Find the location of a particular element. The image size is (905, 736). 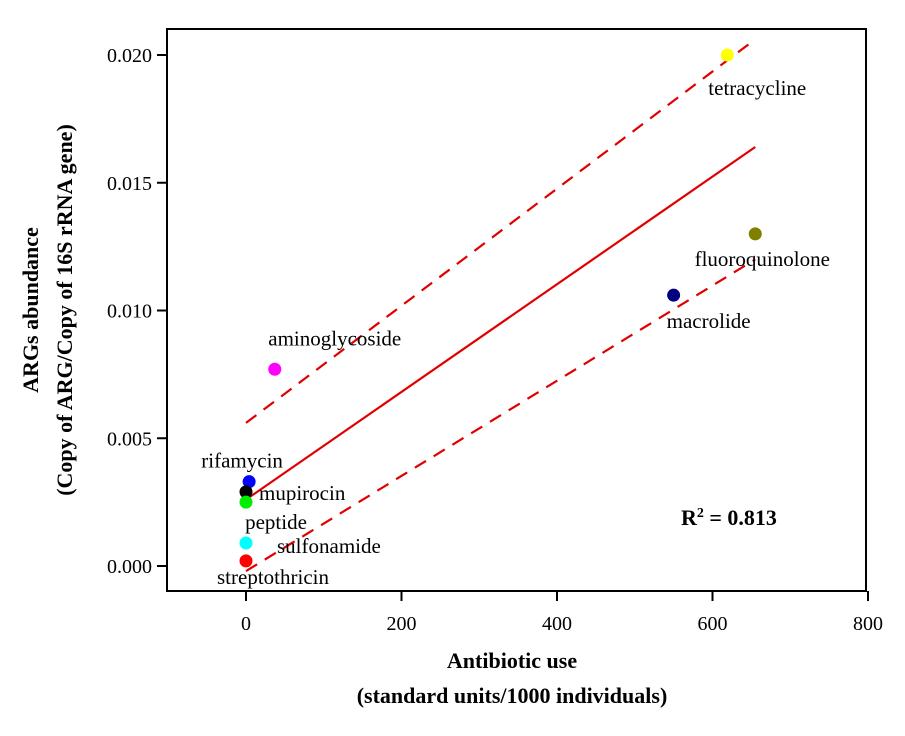

y-tick-label: 0.020 is located at coordinates (129, 56).